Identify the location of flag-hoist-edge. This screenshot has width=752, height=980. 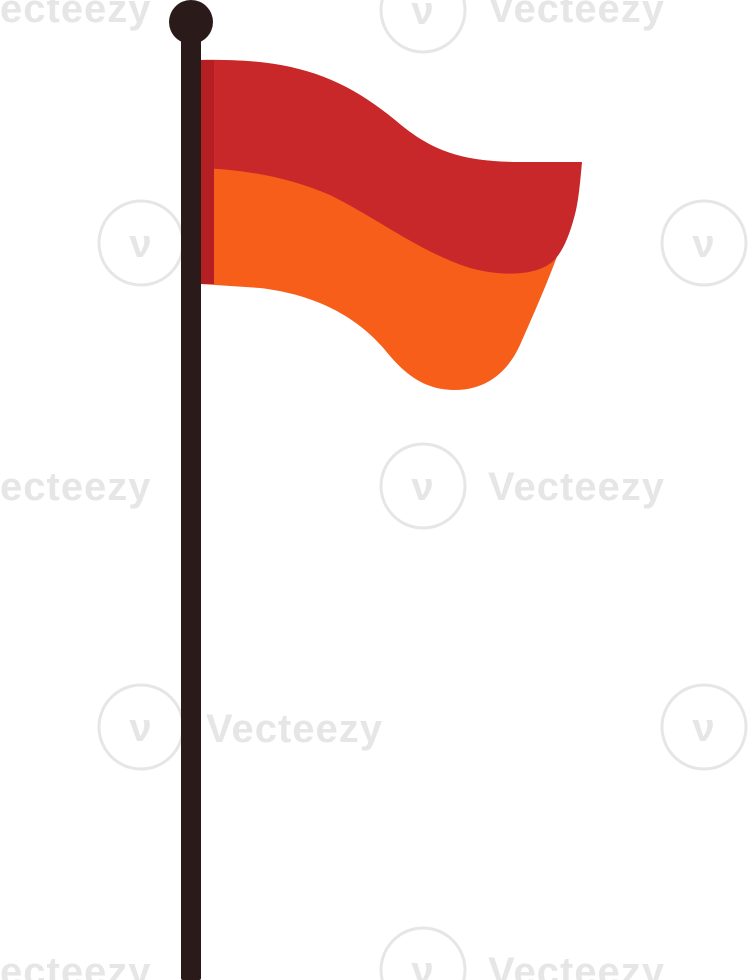
(207, 172).